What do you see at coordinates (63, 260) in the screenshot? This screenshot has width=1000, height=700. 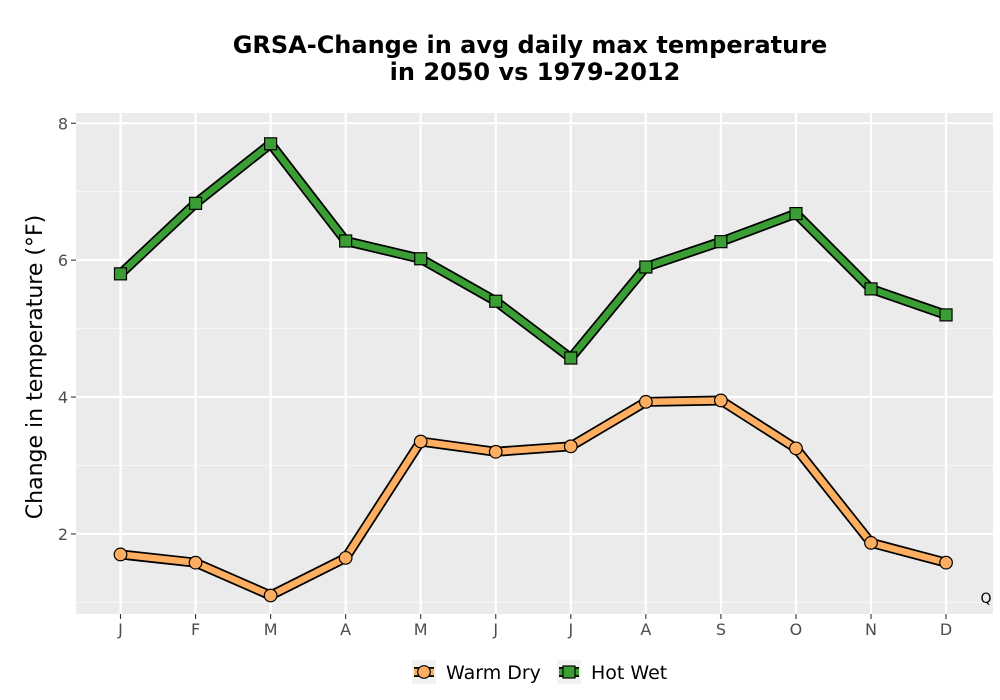 I see `y-tick-label: 6` at bounding box center [63, 260].